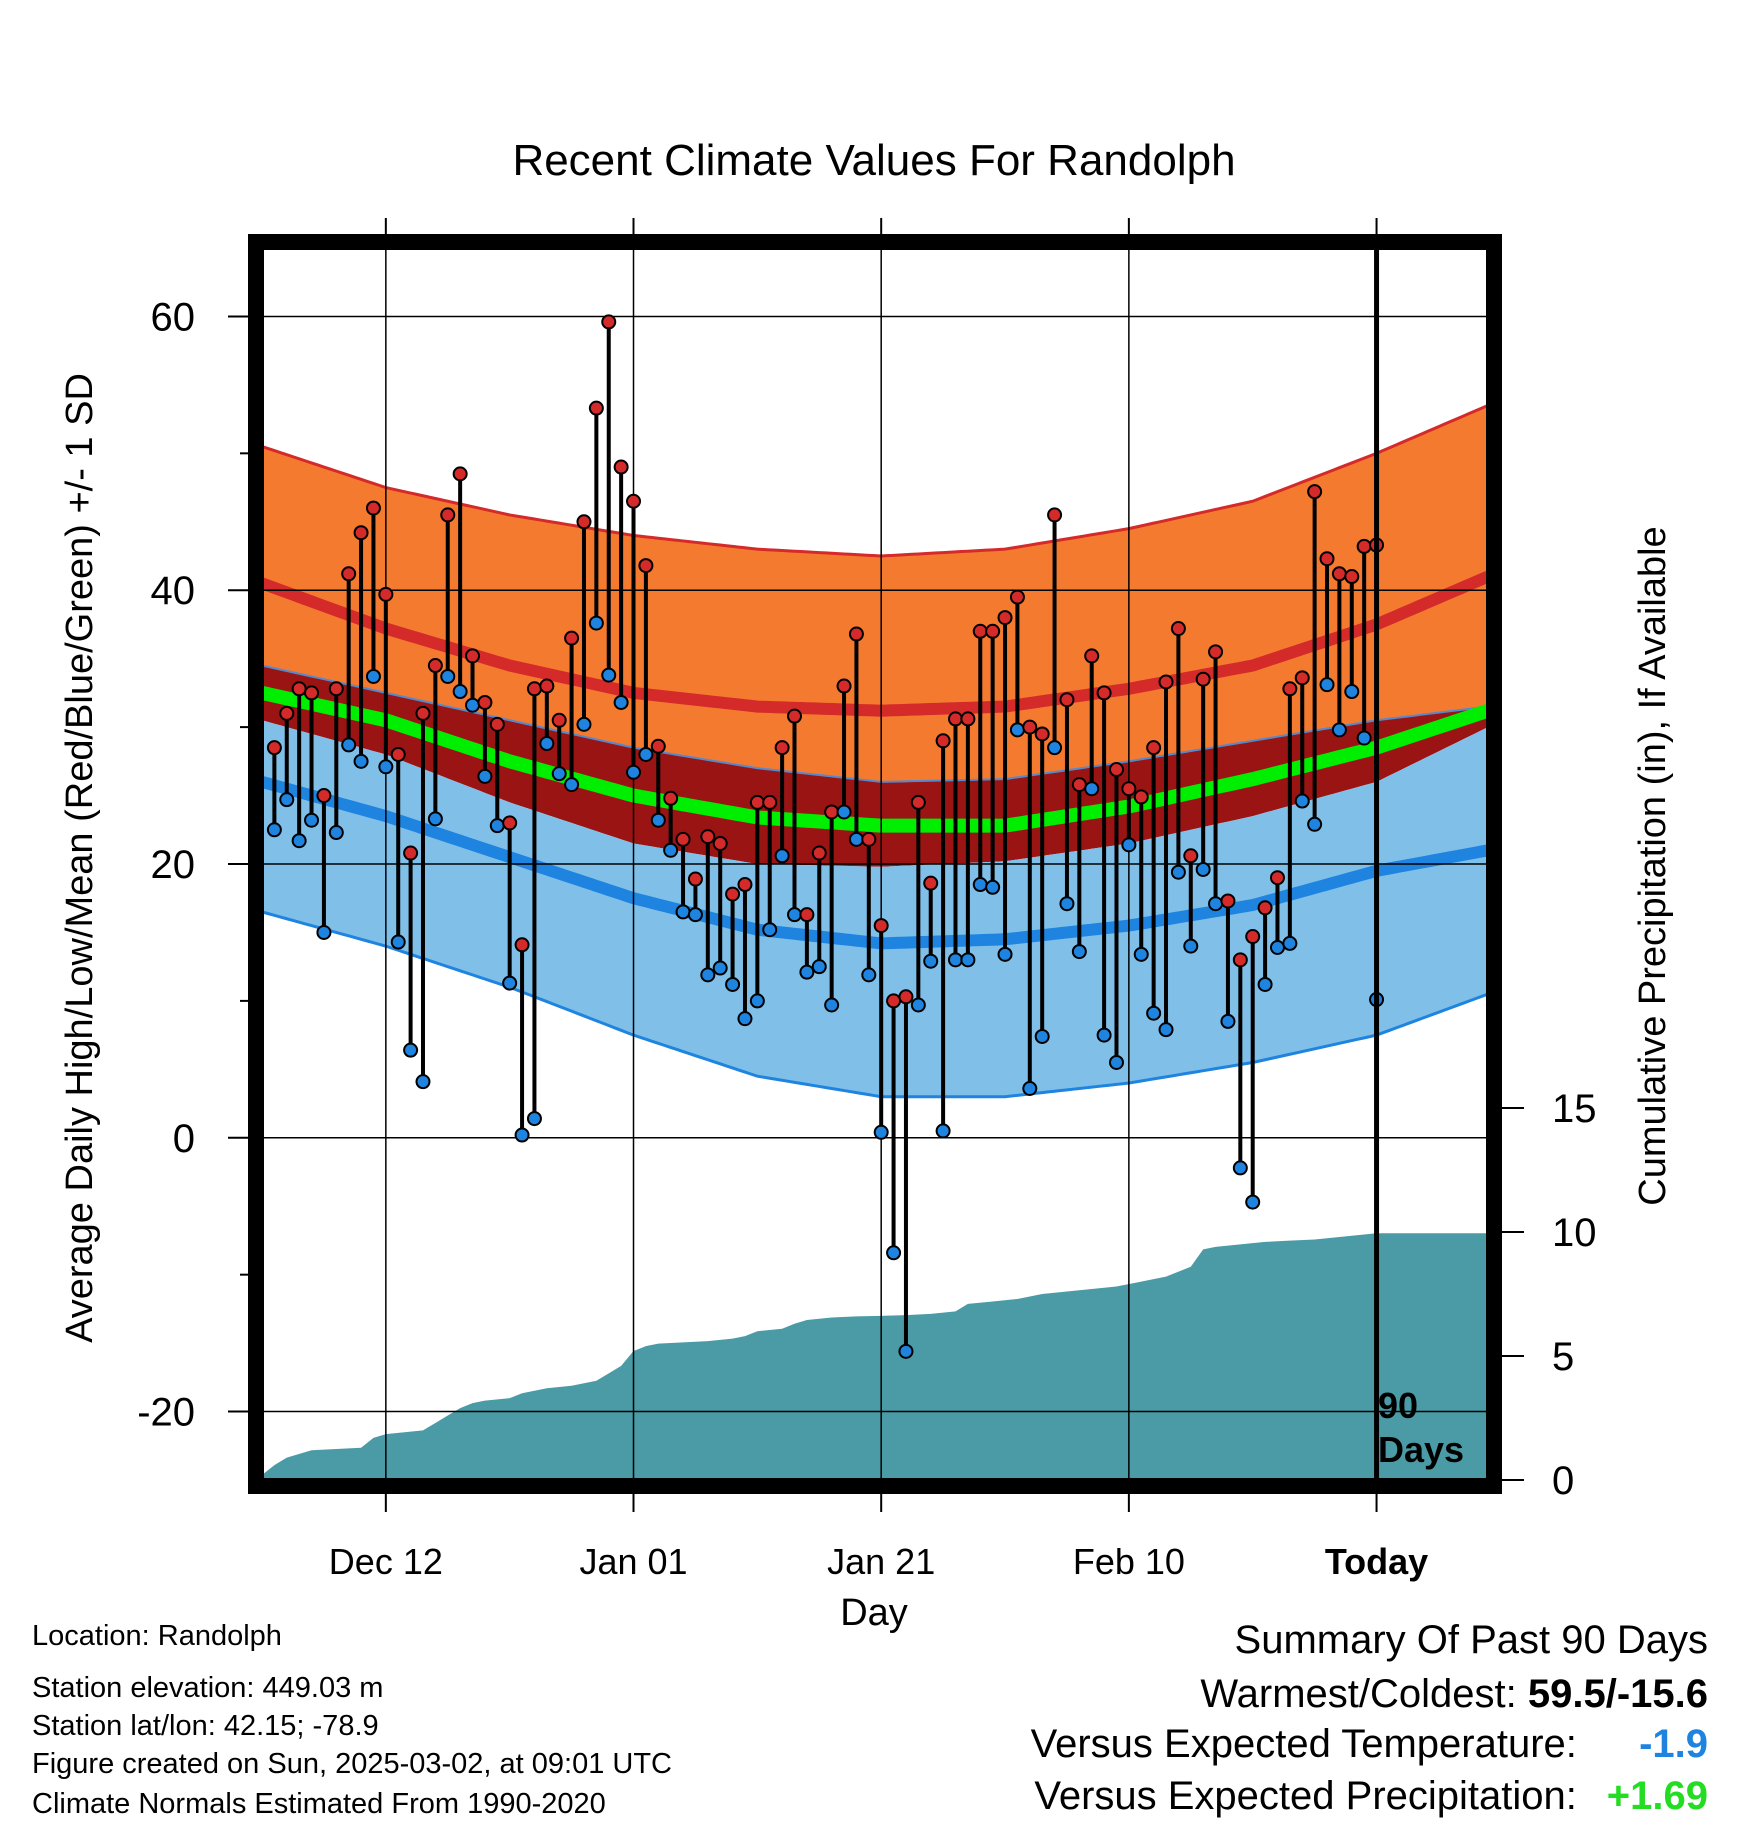  I want to click on precipitation-area, so click(875, 1356).